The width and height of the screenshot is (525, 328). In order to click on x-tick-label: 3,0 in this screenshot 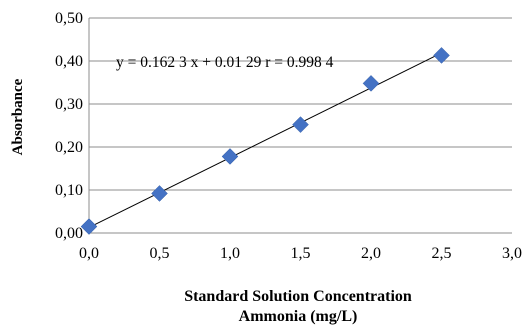, I will do `click(512, 253)`.